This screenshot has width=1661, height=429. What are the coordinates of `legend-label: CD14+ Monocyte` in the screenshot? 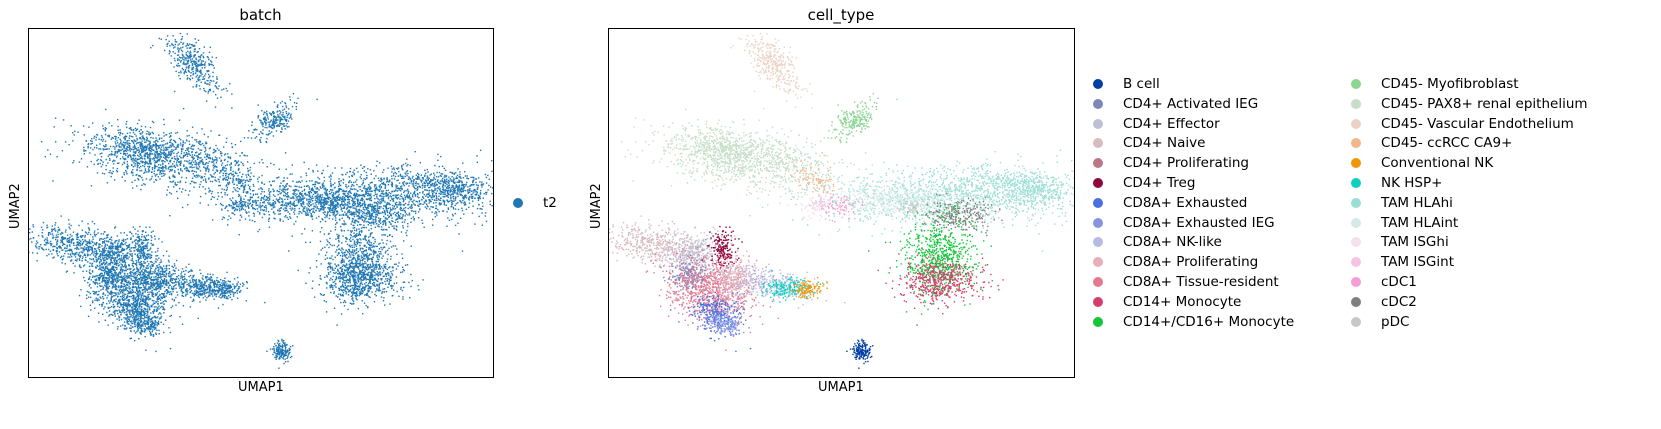 It's located at (1182, 301).